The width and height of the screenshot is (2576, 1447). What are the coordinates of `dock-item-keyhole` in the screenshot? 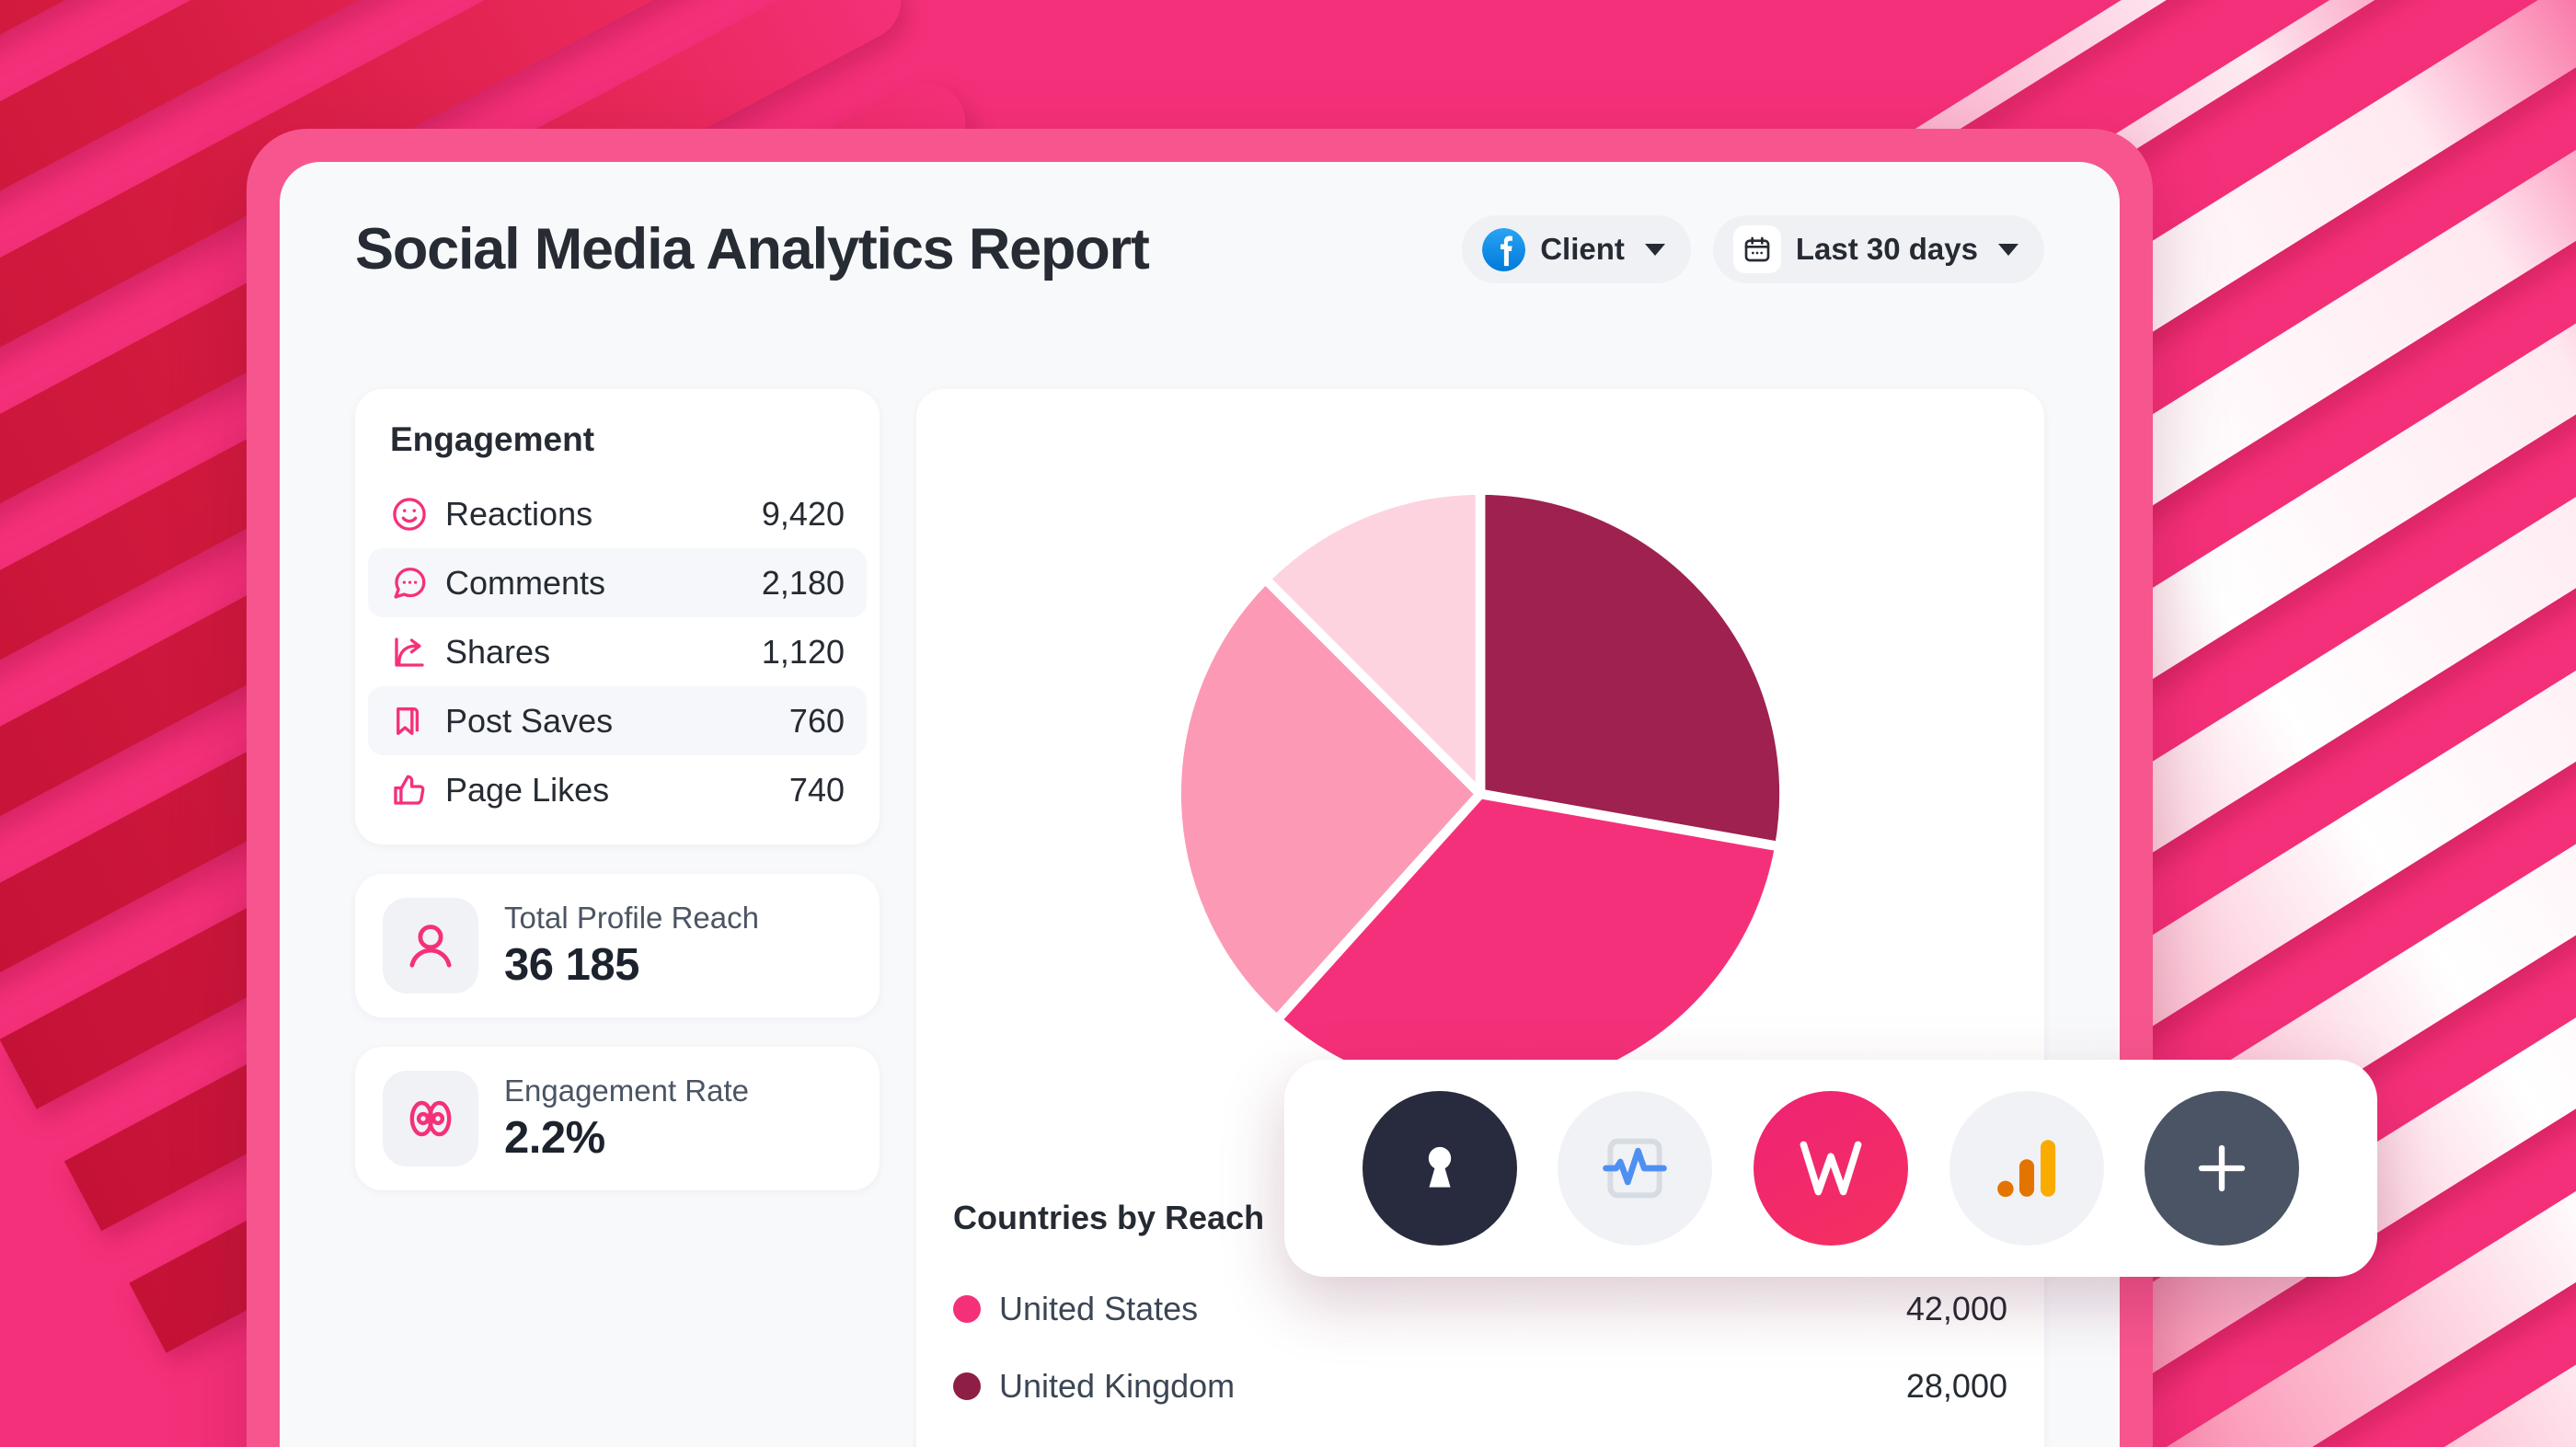 It's located at (1439, 1169).